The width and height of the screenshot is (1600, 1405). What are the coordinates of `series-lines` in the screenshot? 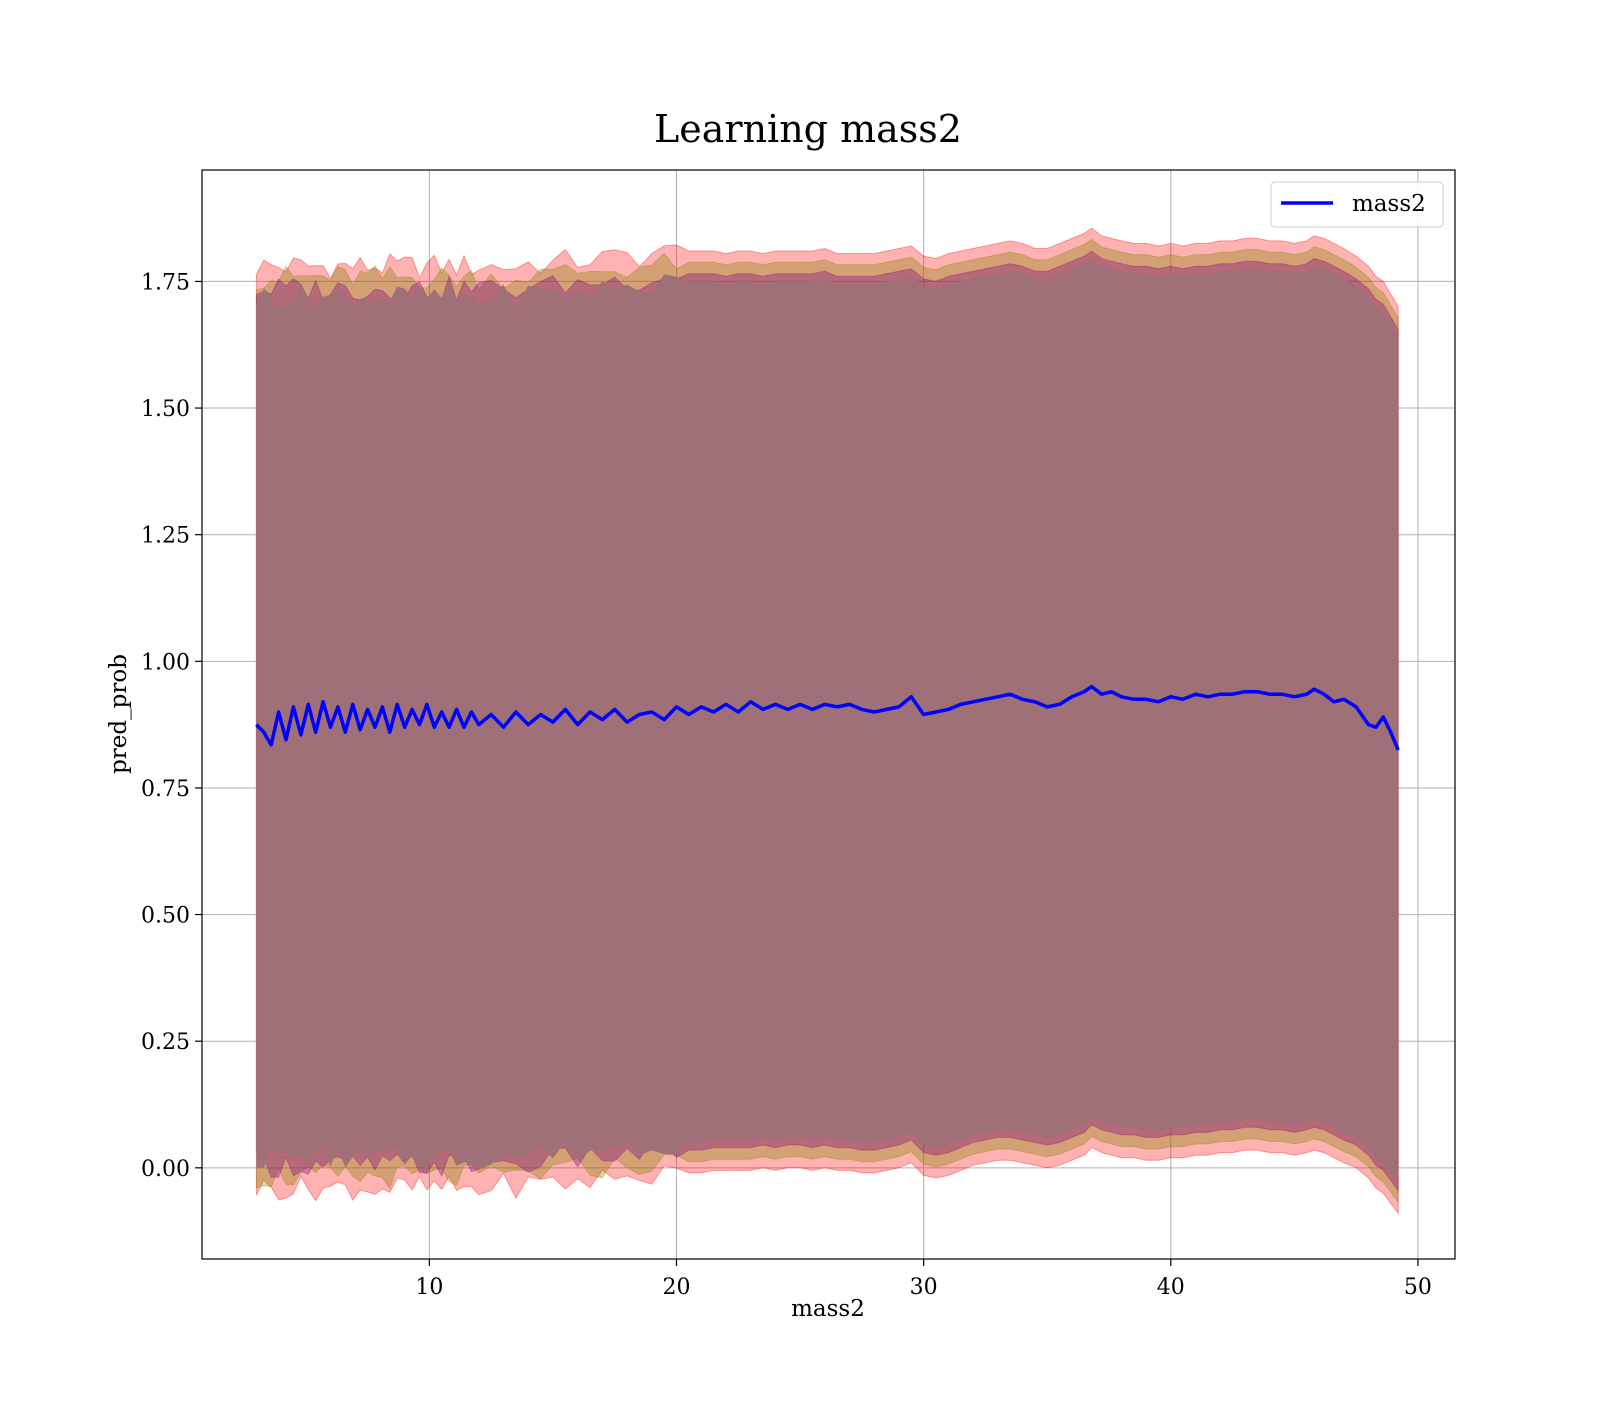 It's located at (827, 717).